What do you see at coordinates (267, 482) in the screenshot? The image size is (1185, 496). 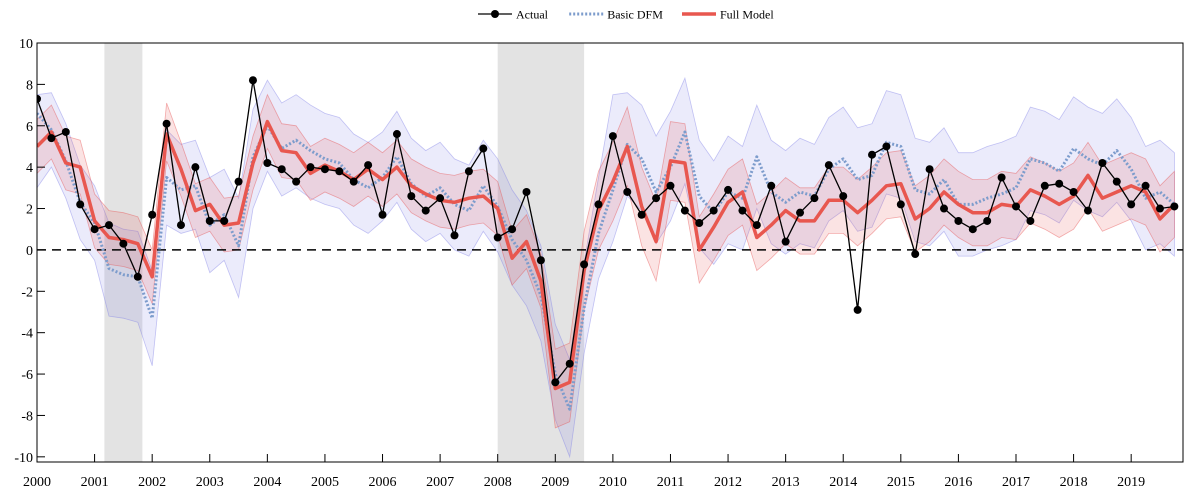 I see `x-tick-label: 2004` at bounding box center [267, 482].